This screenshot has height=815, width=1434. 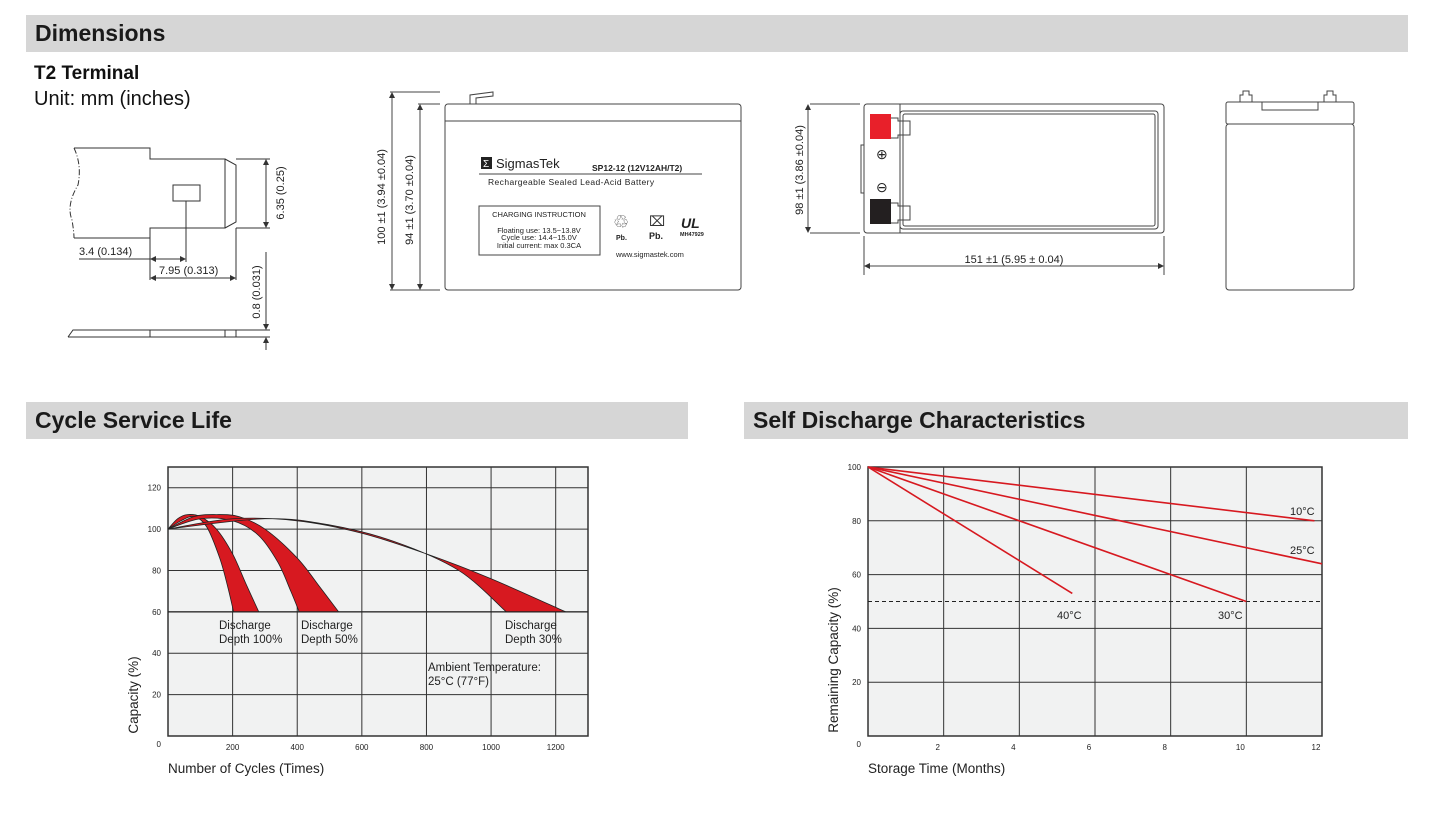 What do you see at coordinates (539, 214) in the screenshot?
I see `charging-title: CHARGING INSTRUCTION` at bounding box center [539, 214].